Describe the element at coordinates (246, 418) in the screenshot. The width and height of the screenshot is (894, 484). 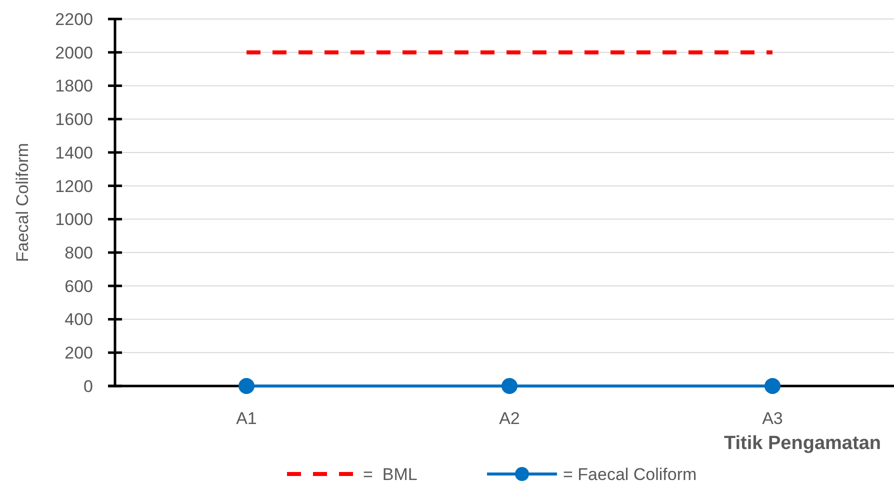
I see `x-tick-label: A1` at that location.